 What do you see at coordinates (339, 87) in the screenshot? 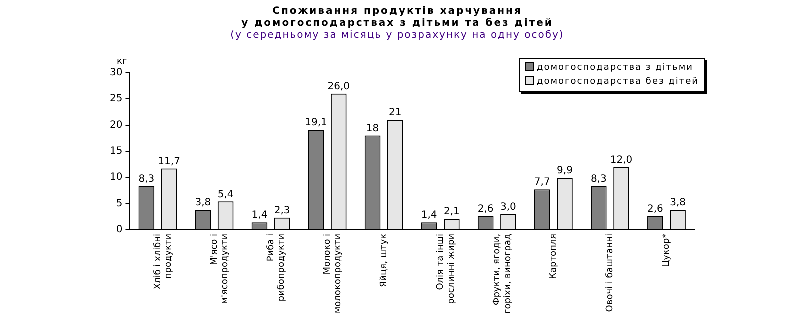
I see `data-label: 26,0` at bounding box center [339, 87].